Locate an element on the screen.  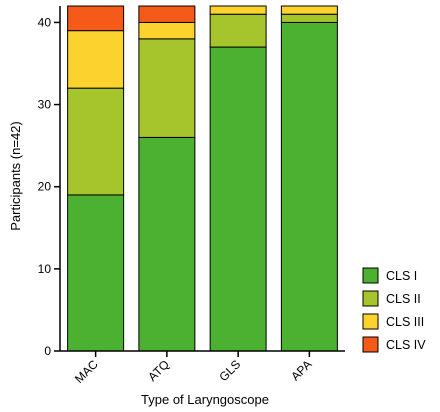
bar-atq-cls-i is located at coordinates (167, 244).